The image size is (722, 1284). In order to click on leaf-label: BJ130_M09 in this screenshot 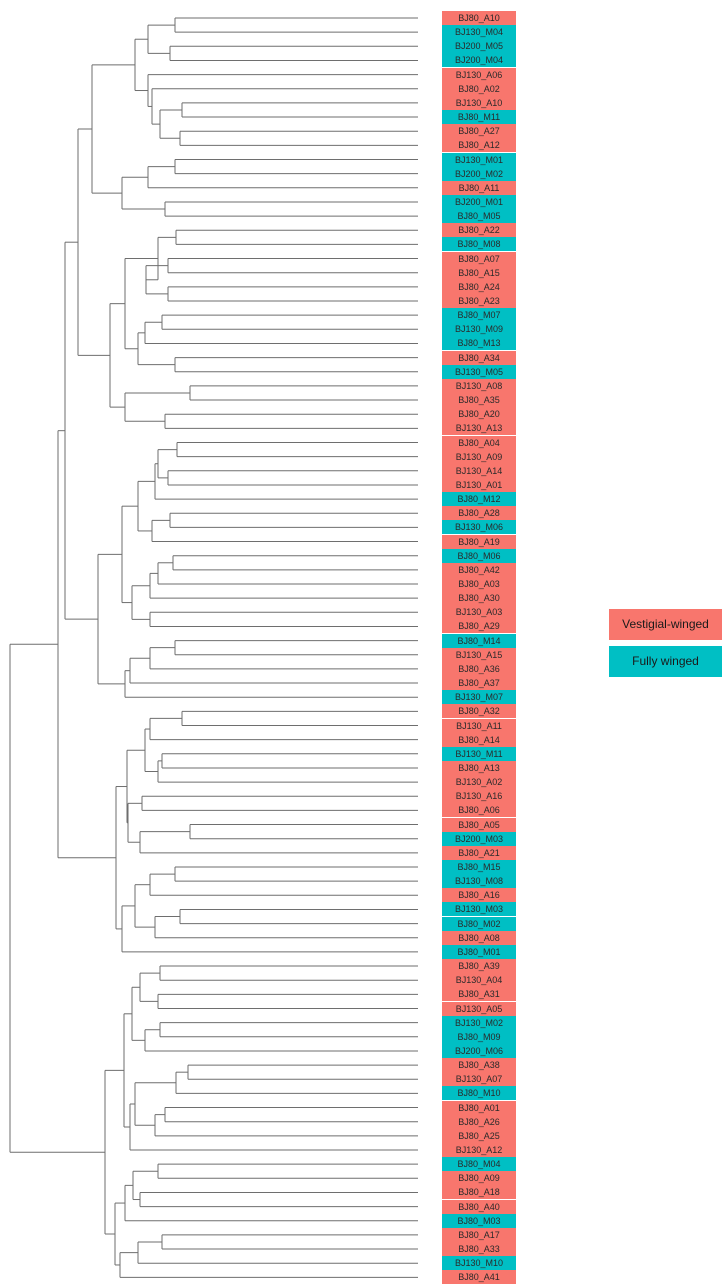, I will do `click(479, 329)`.